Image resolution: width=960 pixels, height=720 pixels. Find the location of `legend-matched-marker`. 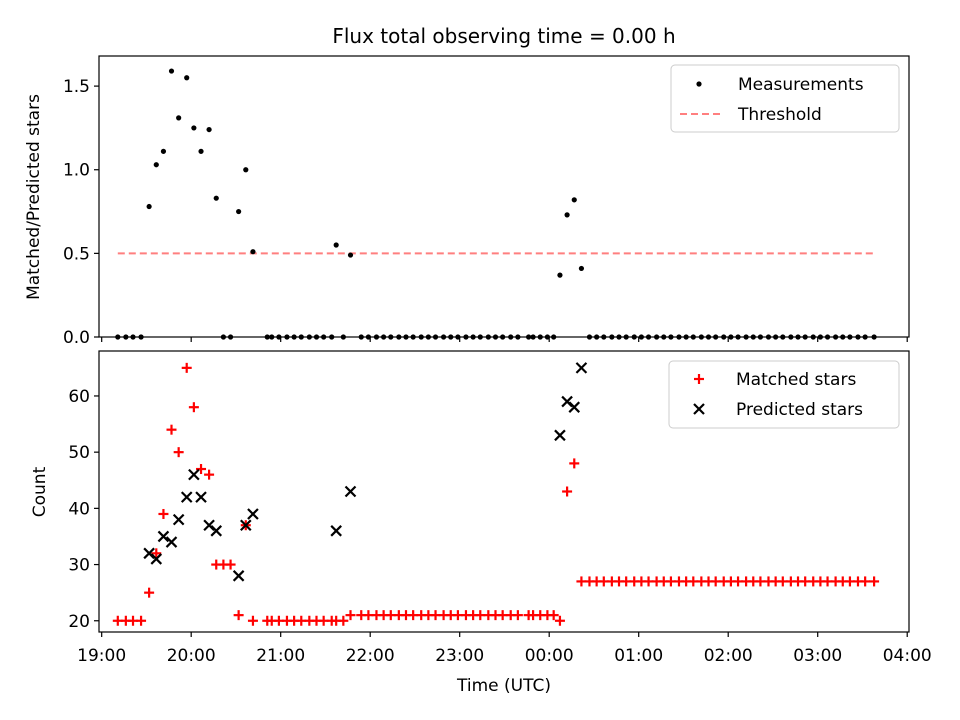

legend-matched-marker is located at coordinates (699, 379).